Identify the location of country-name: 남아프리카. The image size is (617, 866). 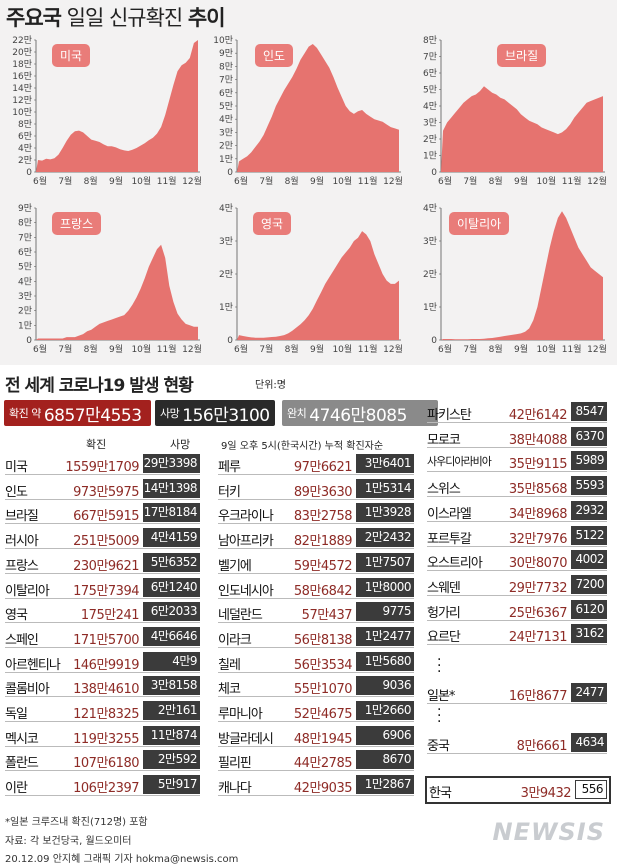
(246, 542).